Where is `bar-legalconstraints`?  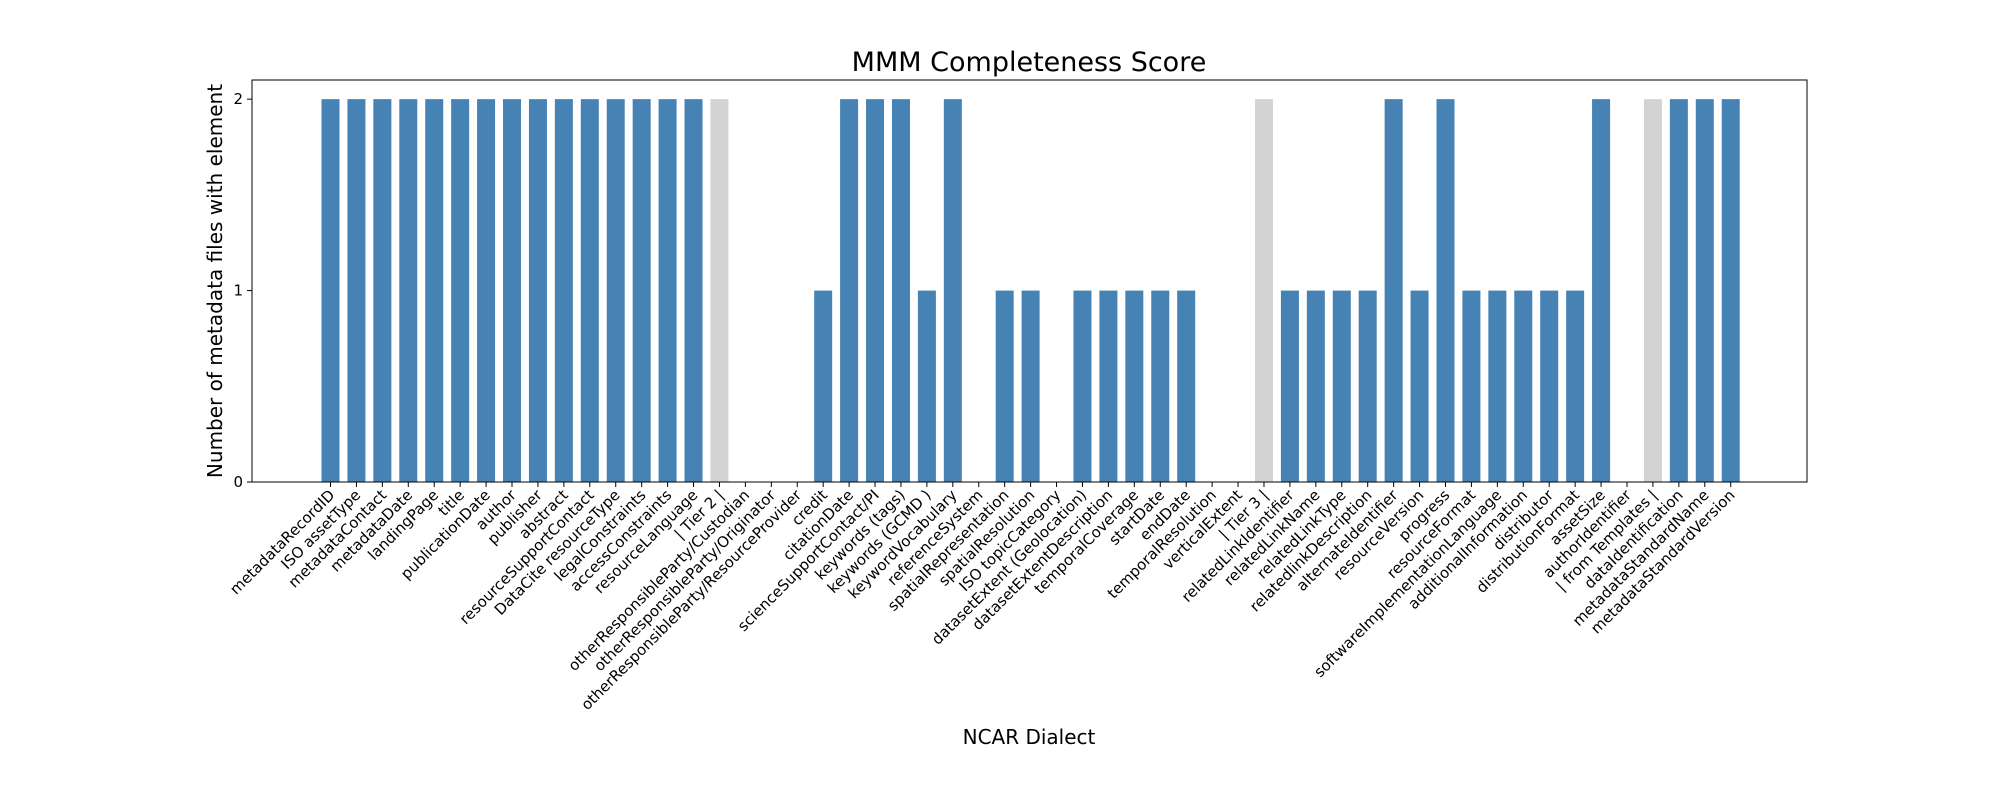
bar-legalconstraints is located at coordinates (641, 290).